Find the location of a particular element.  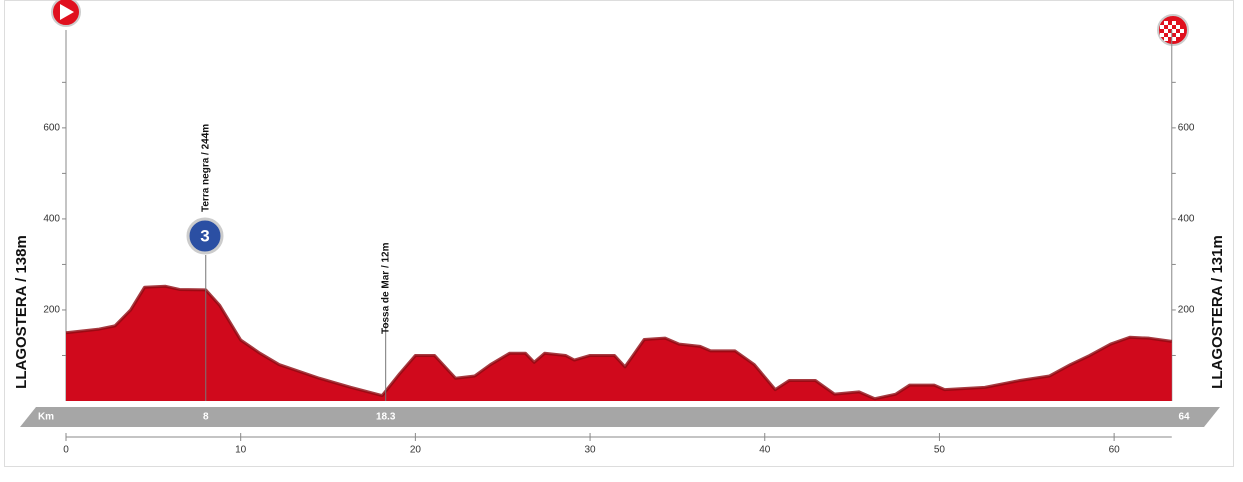

x-tick-label: 50 is located at coordinates (940, 450).